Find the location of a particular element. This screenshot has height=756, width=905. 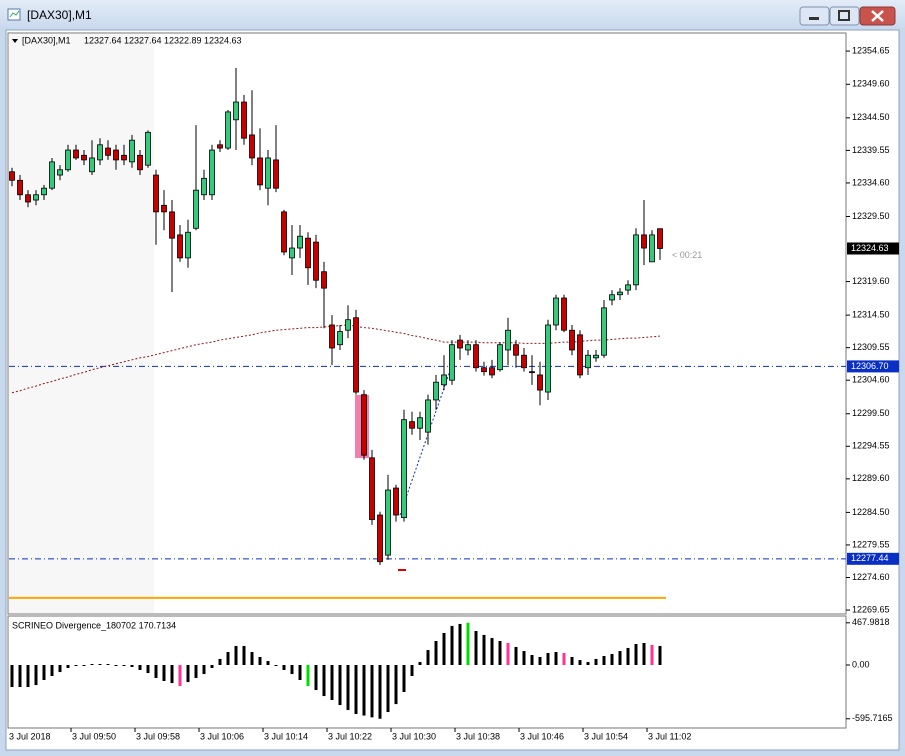

bar-countdown: < 00:21 is located at coordinates (687, 255).